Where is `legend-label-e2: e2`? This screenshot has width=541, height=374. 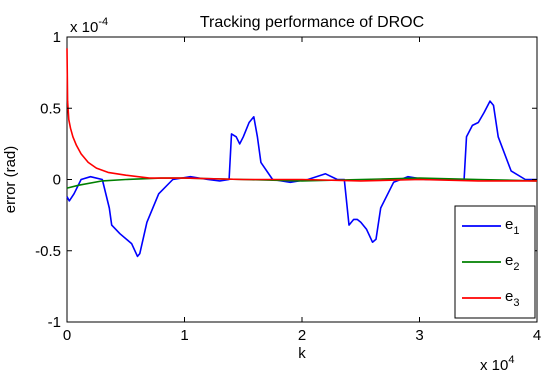
legend-label-e2: e2 is located at coordinates (512, 262).